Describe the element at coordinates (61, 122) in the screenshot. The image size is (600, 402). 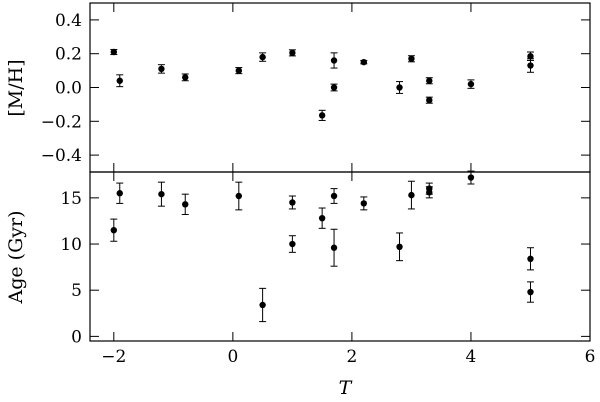
I see `top-y-tick-label: −0.2` at that location.